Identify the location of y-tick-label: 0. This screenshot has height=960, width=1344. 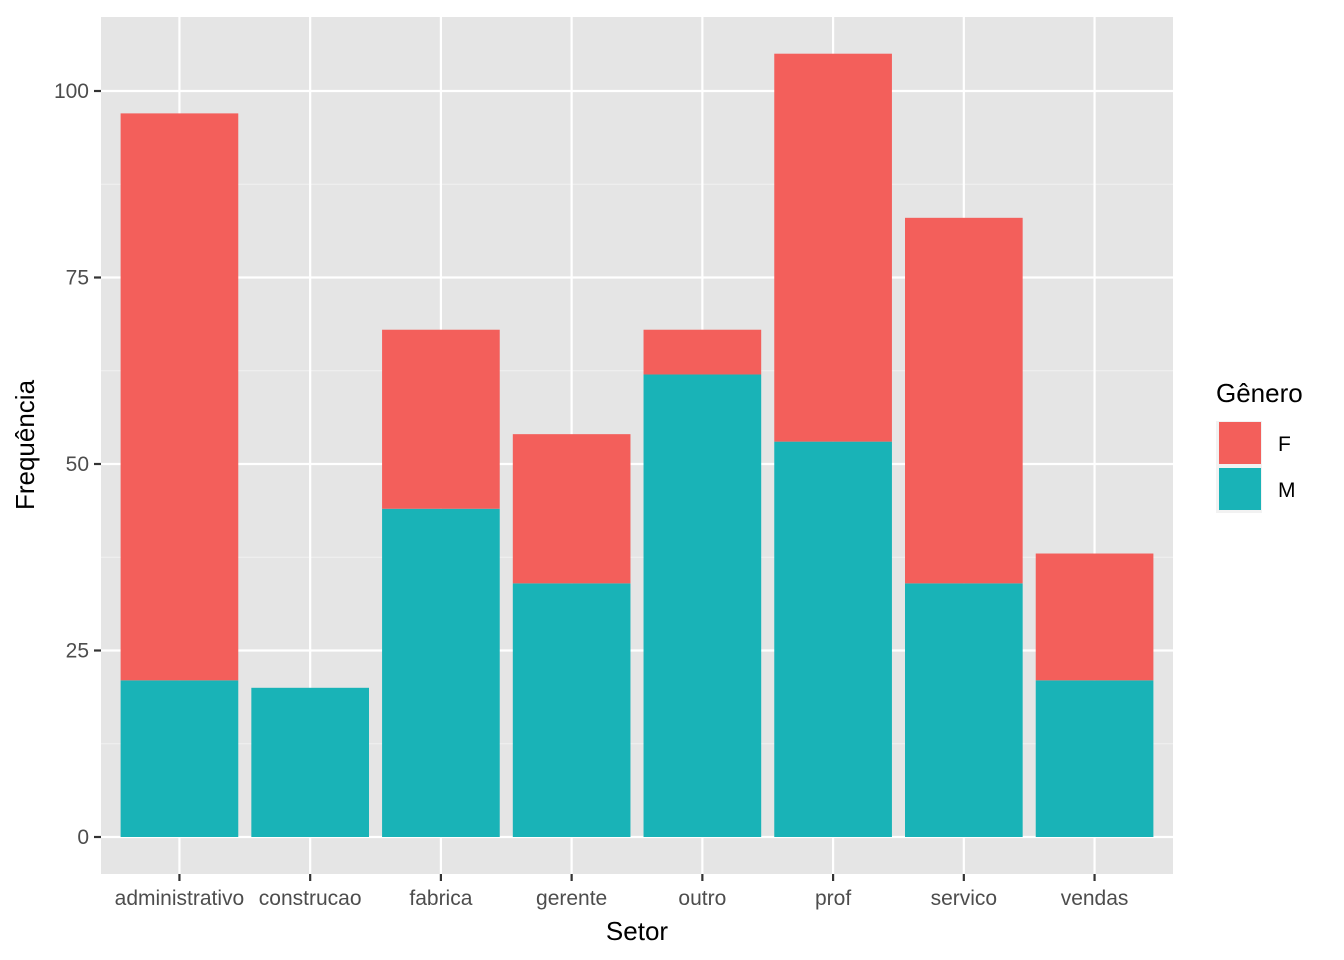
(83, 837).